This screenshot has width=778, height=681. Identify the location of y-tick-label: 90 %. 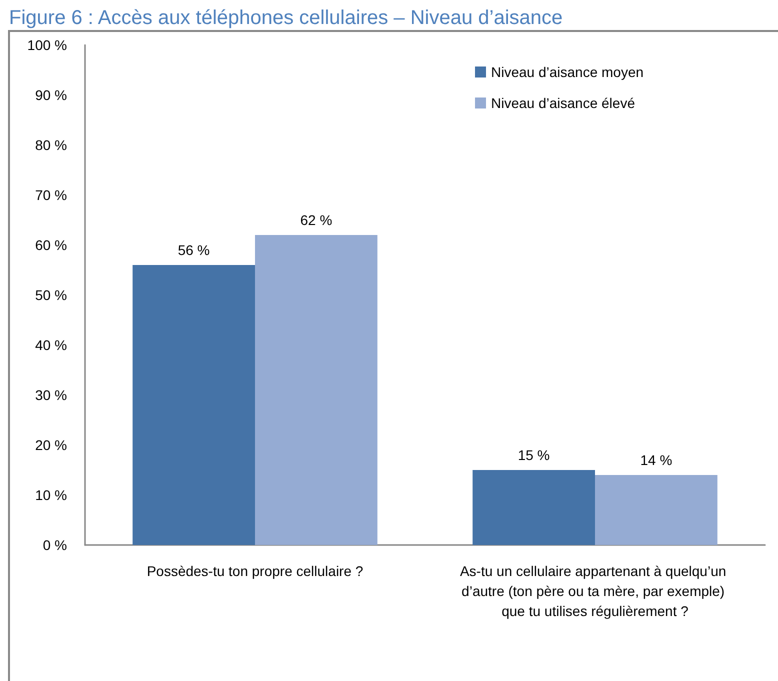
(51, 95).